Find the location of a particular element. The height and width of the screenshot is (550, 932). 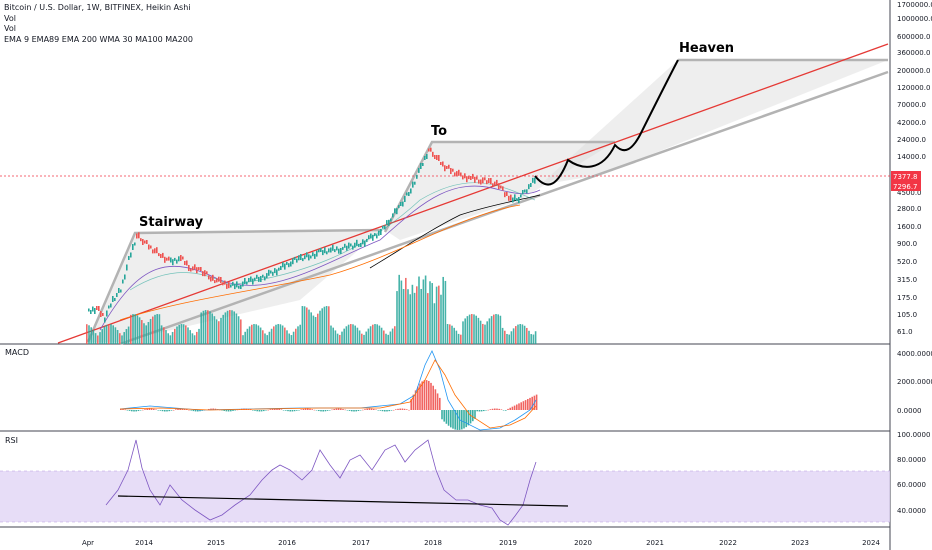

time-tick-label: 2024 is located at coordinates (871, 543).